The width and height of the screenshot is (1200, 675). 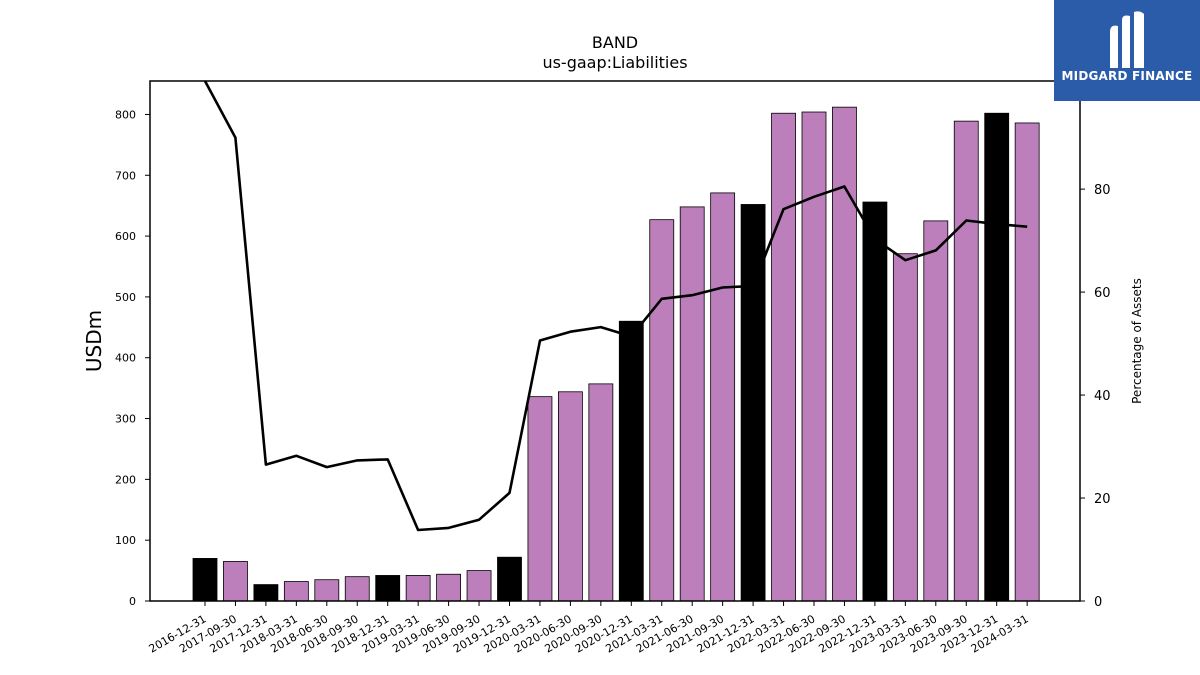 What do you see at coordinates (615, 42) in the screenshot?
I see `chart-title: BAND` at bounding box center [615, 42].